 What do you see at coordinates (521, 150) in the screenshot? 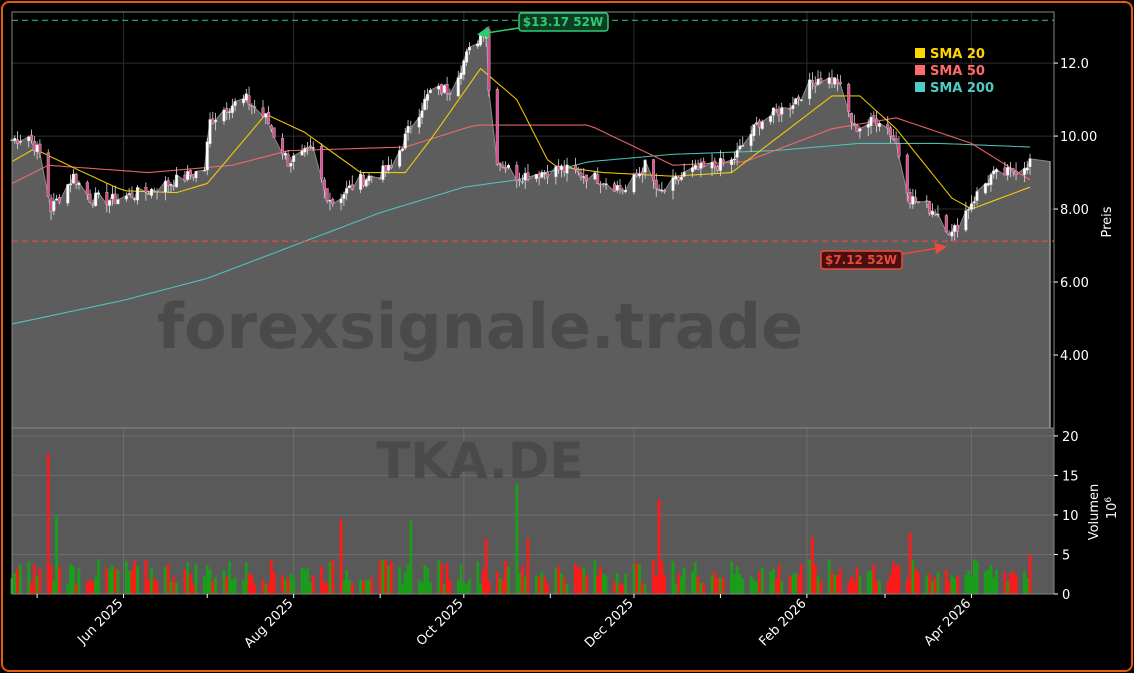
I see `sma50-line` at bounding box center [521, 150].